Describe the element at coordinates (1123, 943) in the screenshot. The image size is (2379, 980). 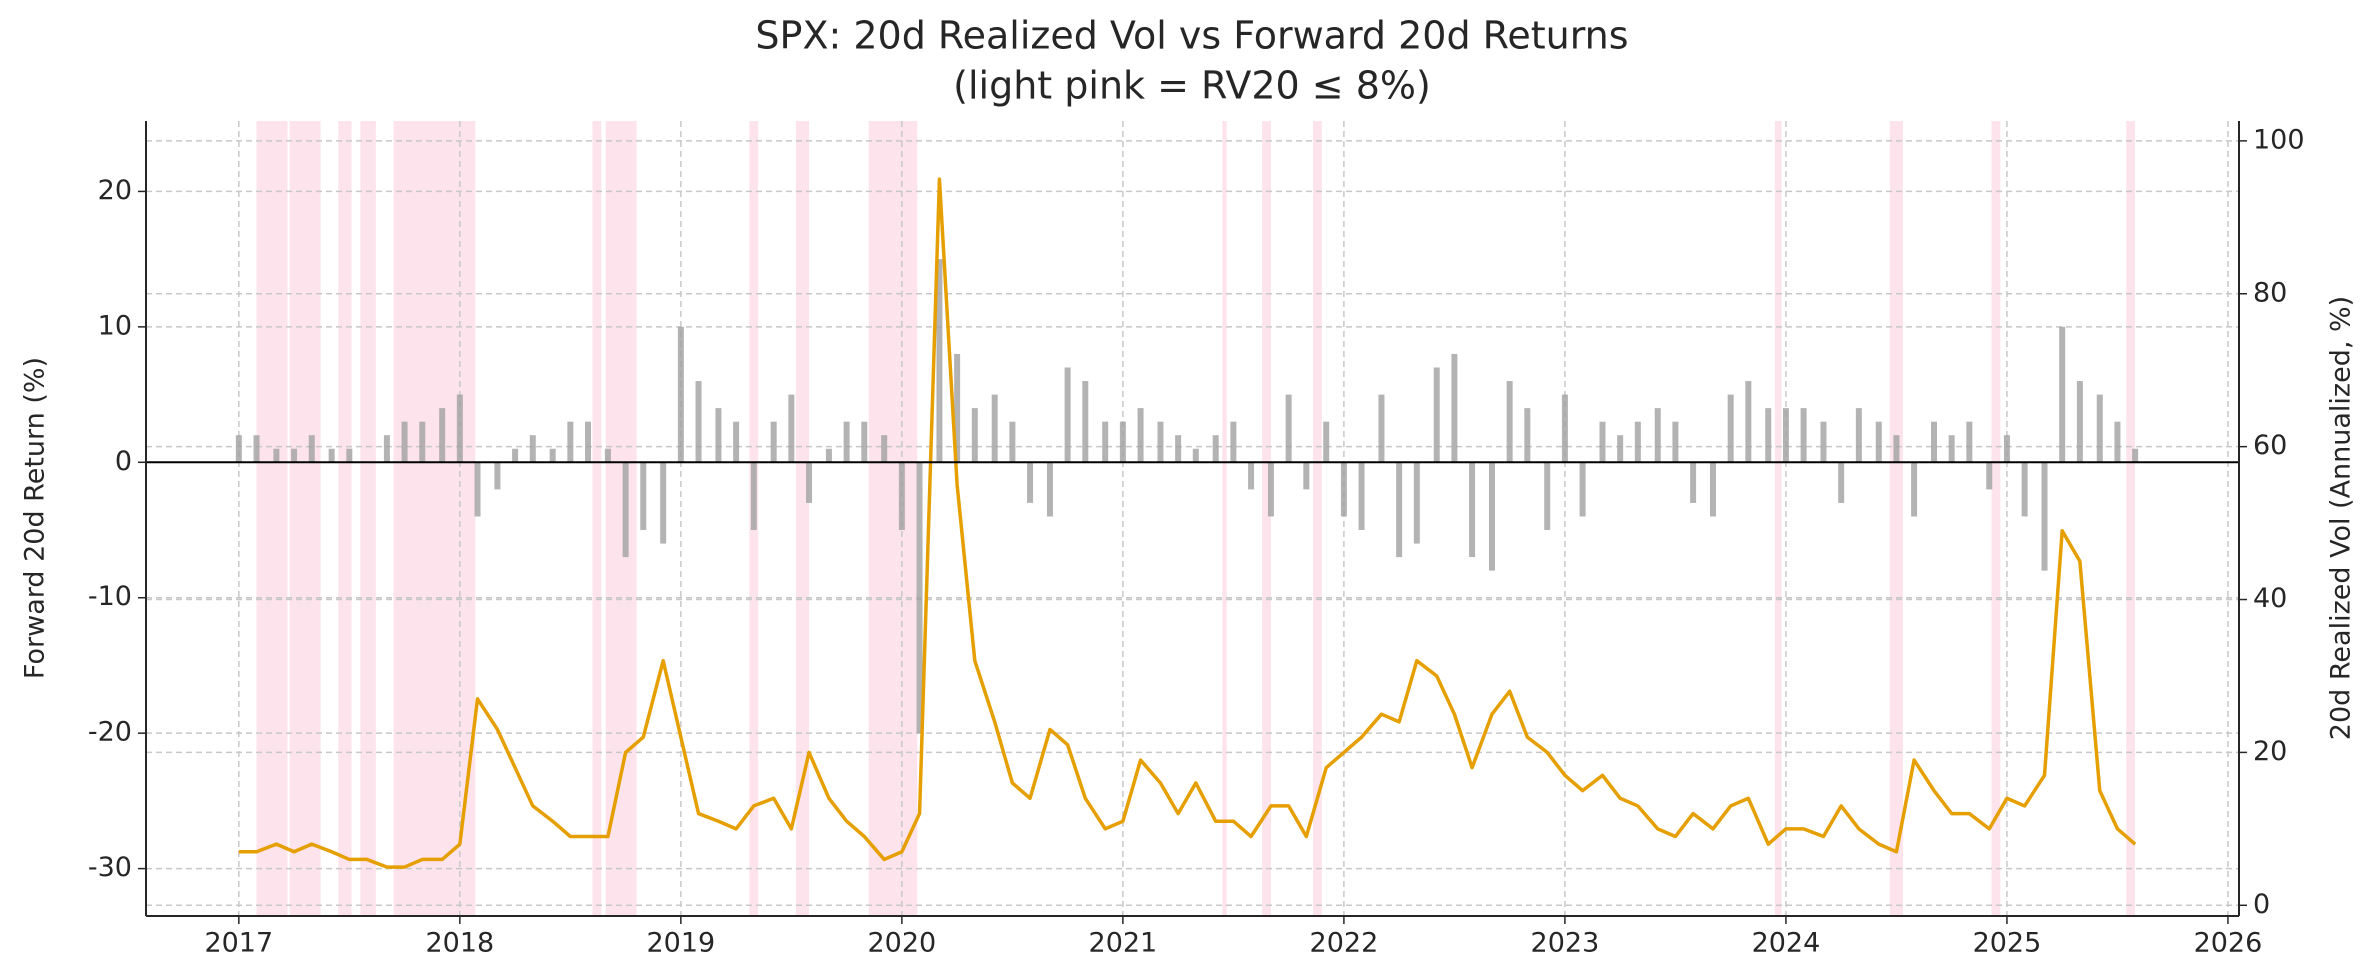
I see `x-tick-label: 2021` at that location.